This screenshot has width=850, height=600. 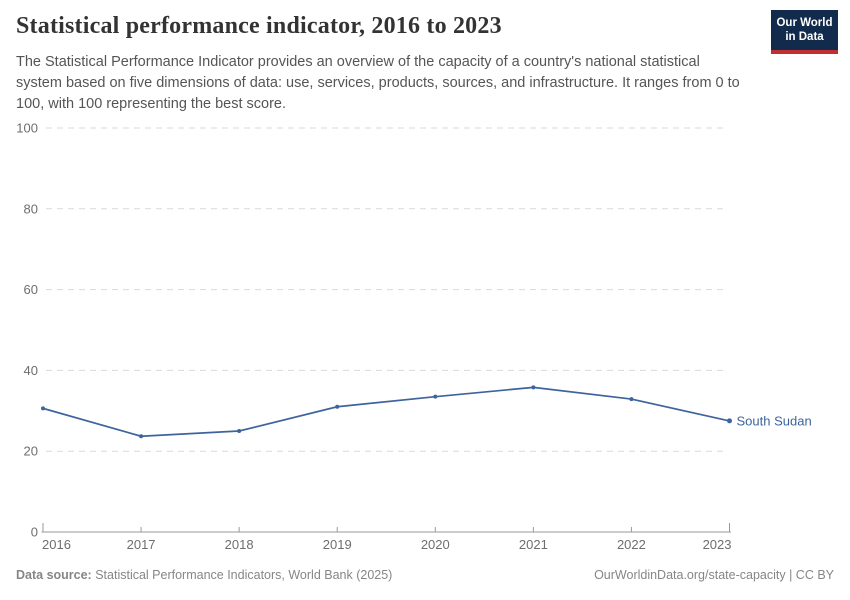 I want to click on y-tick-label: 100, so click(x=27, y=128).